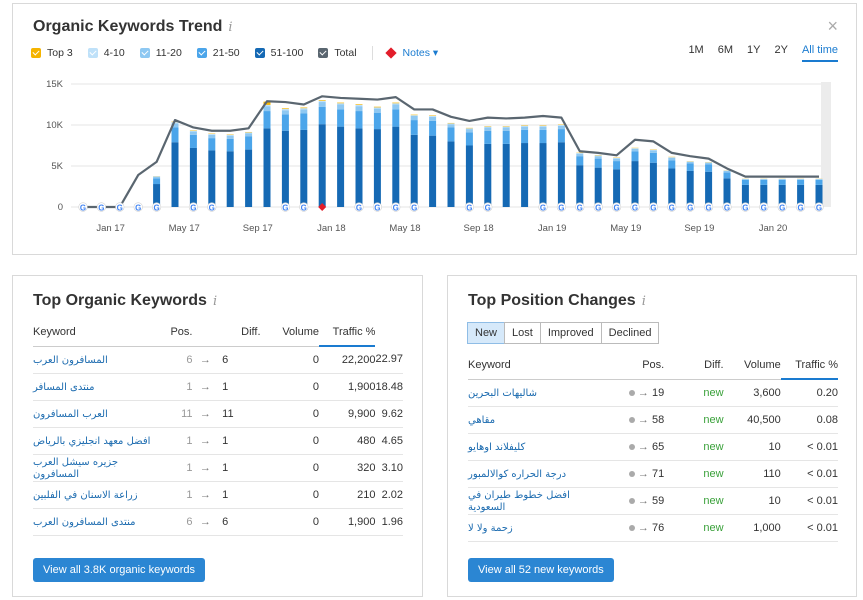  Describe the element at coordinates (323, 53) in the screenshot. I see `checkbox-total` at that location.